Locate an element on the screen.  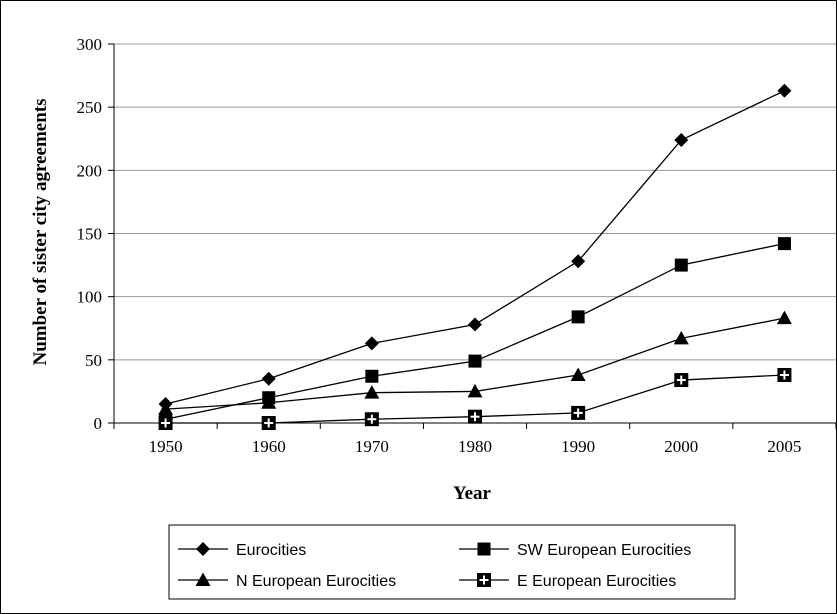
y-tick-label: 250 is located at coordinates (90, 107).